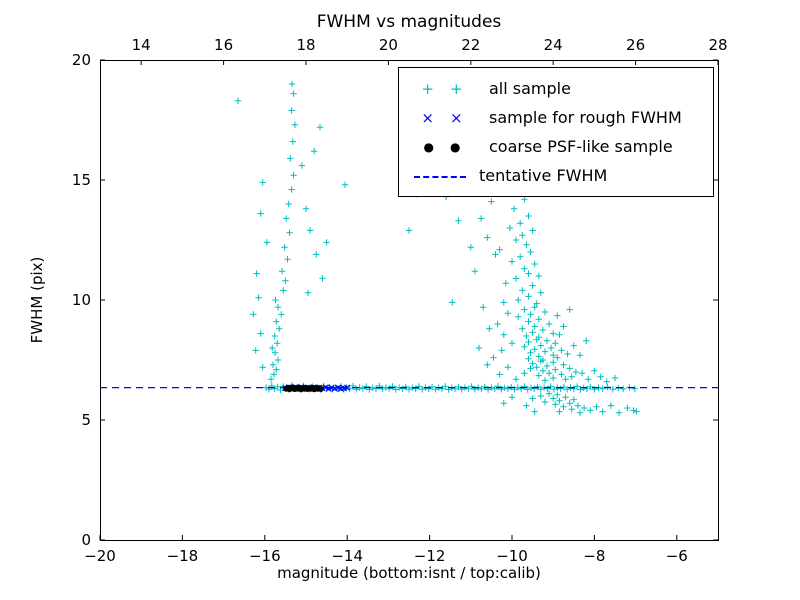 The height and width of the screenshot is (600, 800). What do you see at coordinates (430, 556) in the screenshot?
I see `svg-text: −12` at bounding box center [430, 556].